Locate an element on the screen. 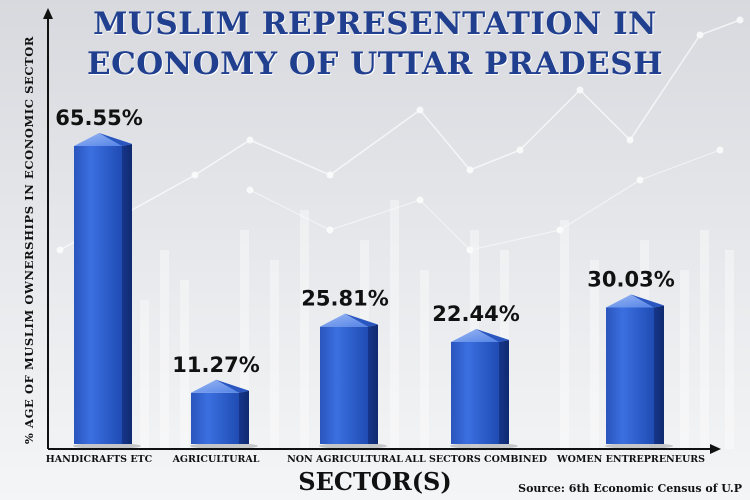  x-tick-label: AGRICULTURAL is located at coordinates (216, 459).